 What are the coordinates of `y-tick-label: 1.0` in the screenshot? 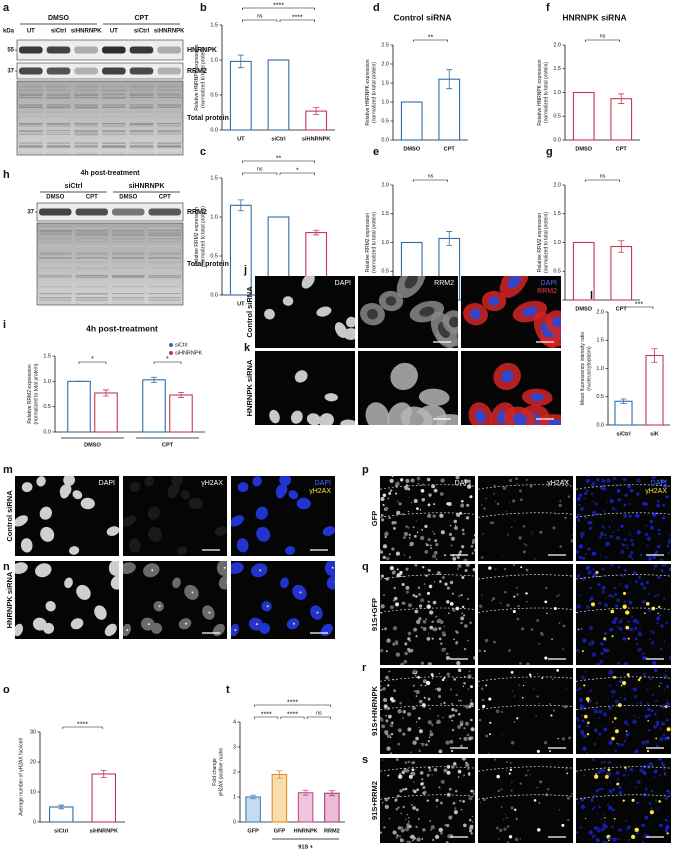 It's located at (385, 243).